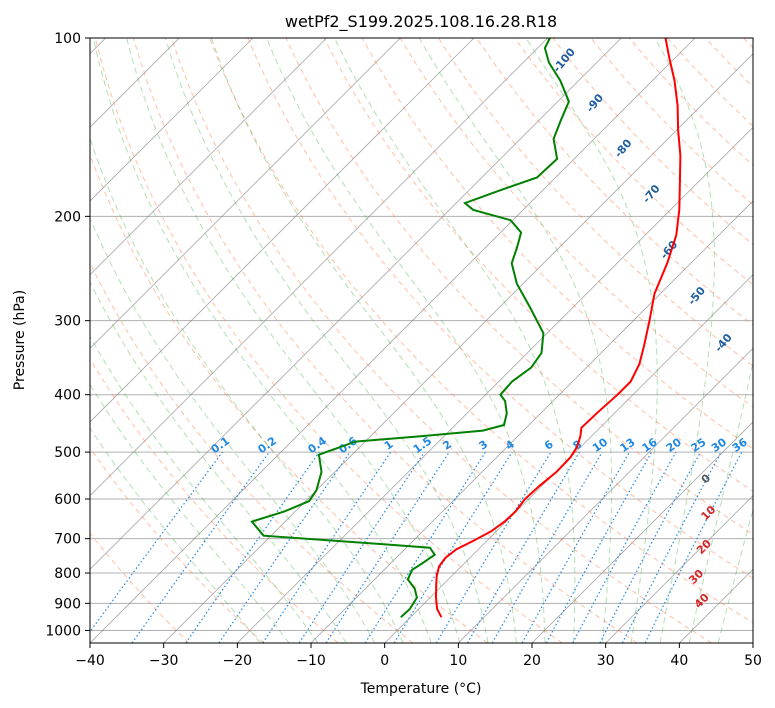 The height and width of the screenshot is (708, 775). I want to click on y-tick-label: 500, so click(67, 453).